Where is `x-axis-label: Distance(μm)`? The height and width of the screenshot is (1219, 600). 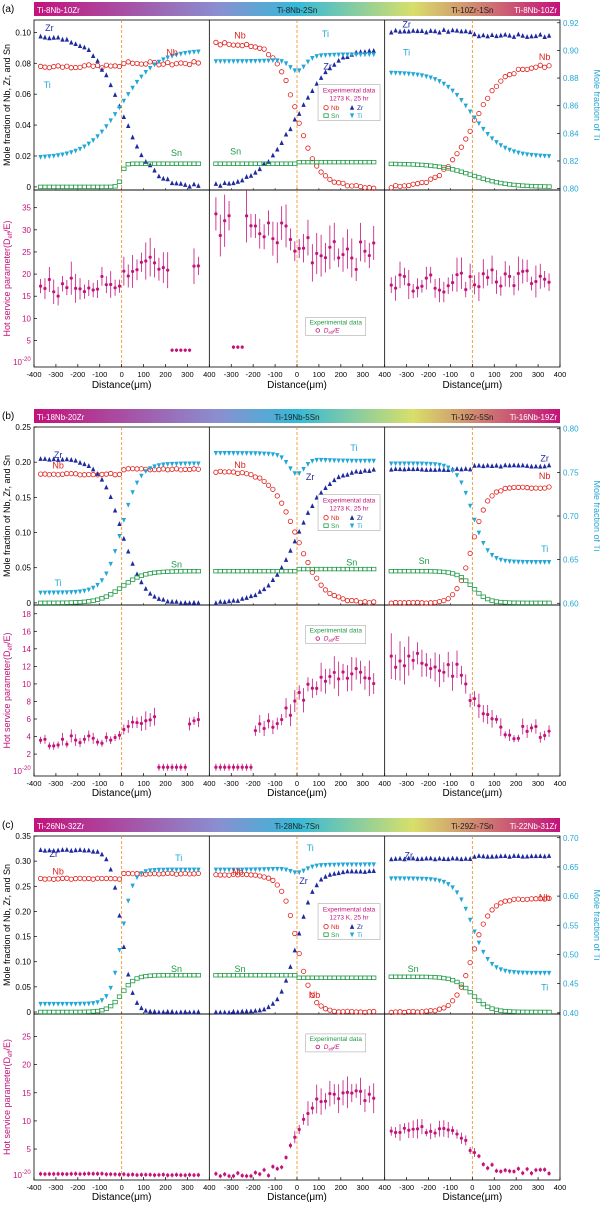 x-axis-label: Distance(μm) is located at coordinates (472, 793).